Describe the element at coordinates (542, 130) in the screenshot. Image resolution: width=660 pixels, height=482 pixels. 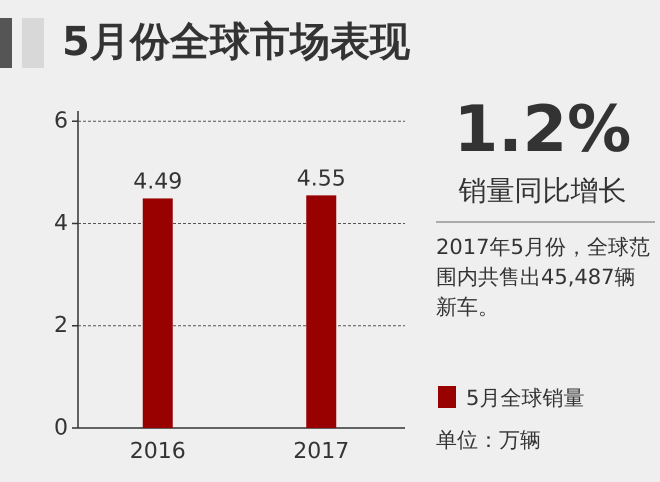
I see `annotation: 1.2%` at that location.